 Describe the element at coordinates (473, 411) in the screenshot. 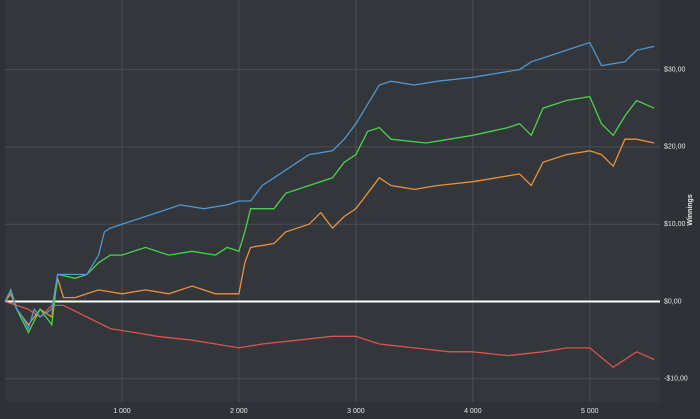

I see `x-tick-label: 4 000` at that location.